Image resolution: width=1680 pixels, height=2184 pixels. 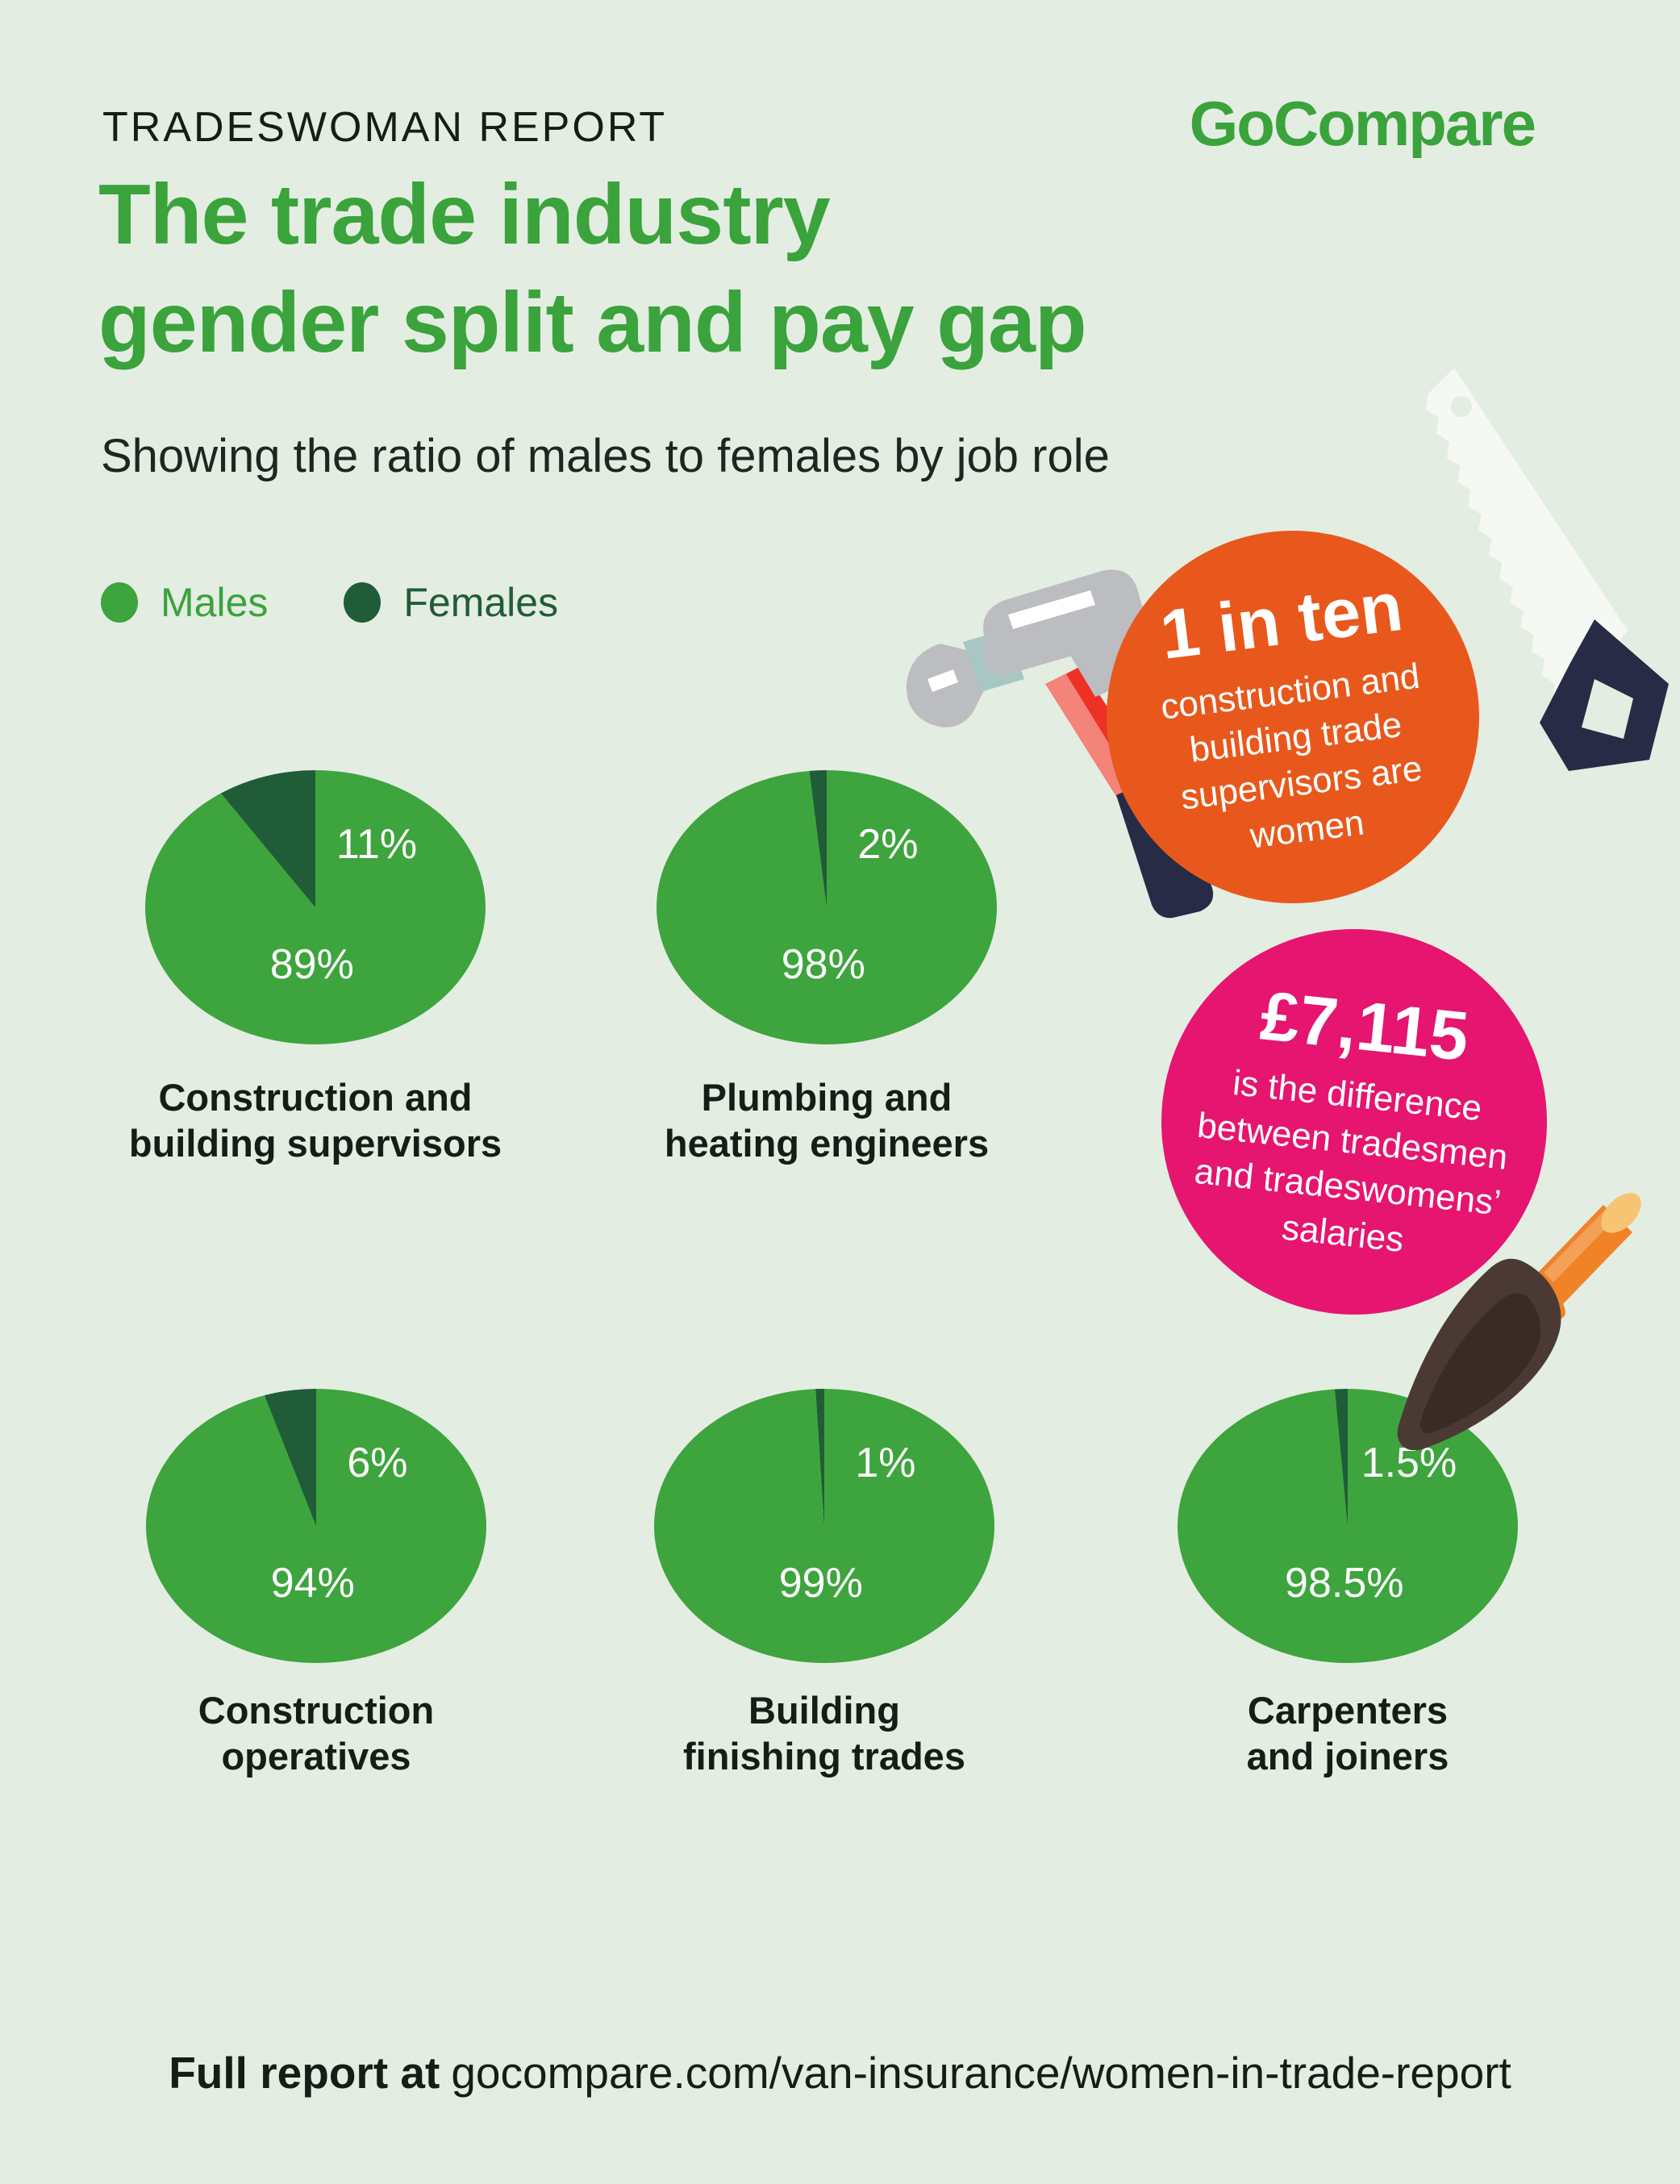 I want to click on pie-chart-building-finishing-trades: 1% 99%, so click(x=824, y=1526).